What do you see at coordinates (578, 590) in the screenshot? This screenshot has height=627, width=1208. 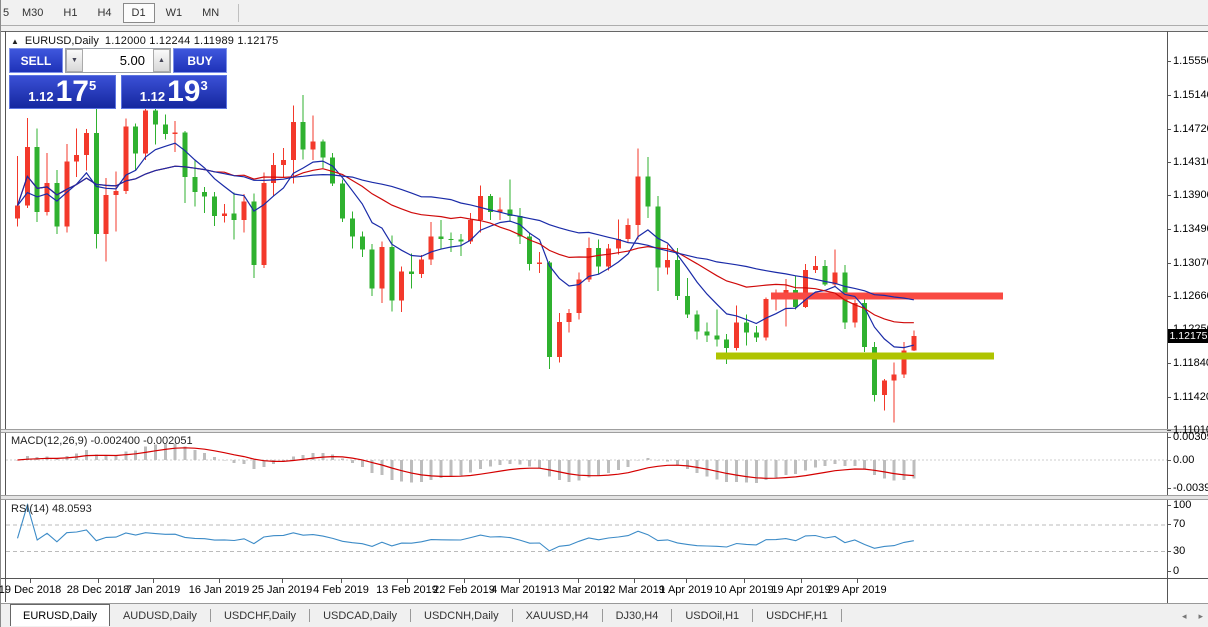 I see `date-label: 13 Mar 2019` at bounding box center [578, 590].